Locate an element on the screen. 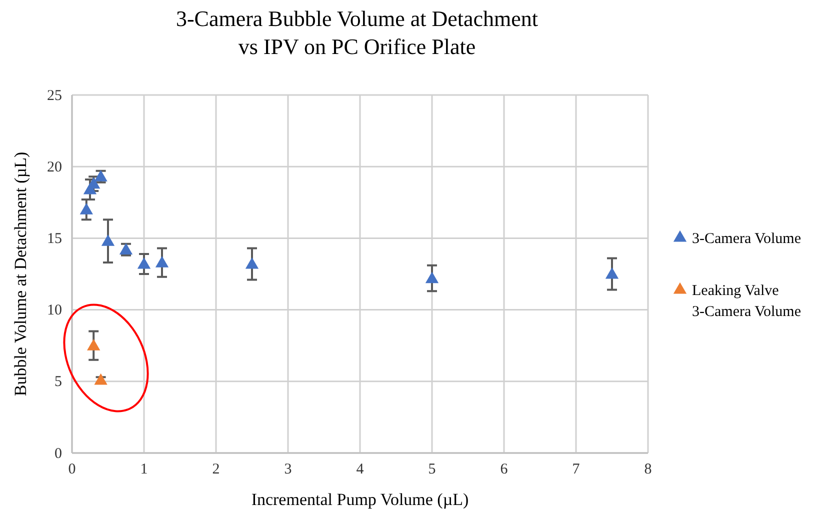 This screenshot has width=824, height=517. chart-title: 3-Camera Bubble Volume at Detachment vs IPV on PC Orifice Plate is located at coordinates (357, 32).